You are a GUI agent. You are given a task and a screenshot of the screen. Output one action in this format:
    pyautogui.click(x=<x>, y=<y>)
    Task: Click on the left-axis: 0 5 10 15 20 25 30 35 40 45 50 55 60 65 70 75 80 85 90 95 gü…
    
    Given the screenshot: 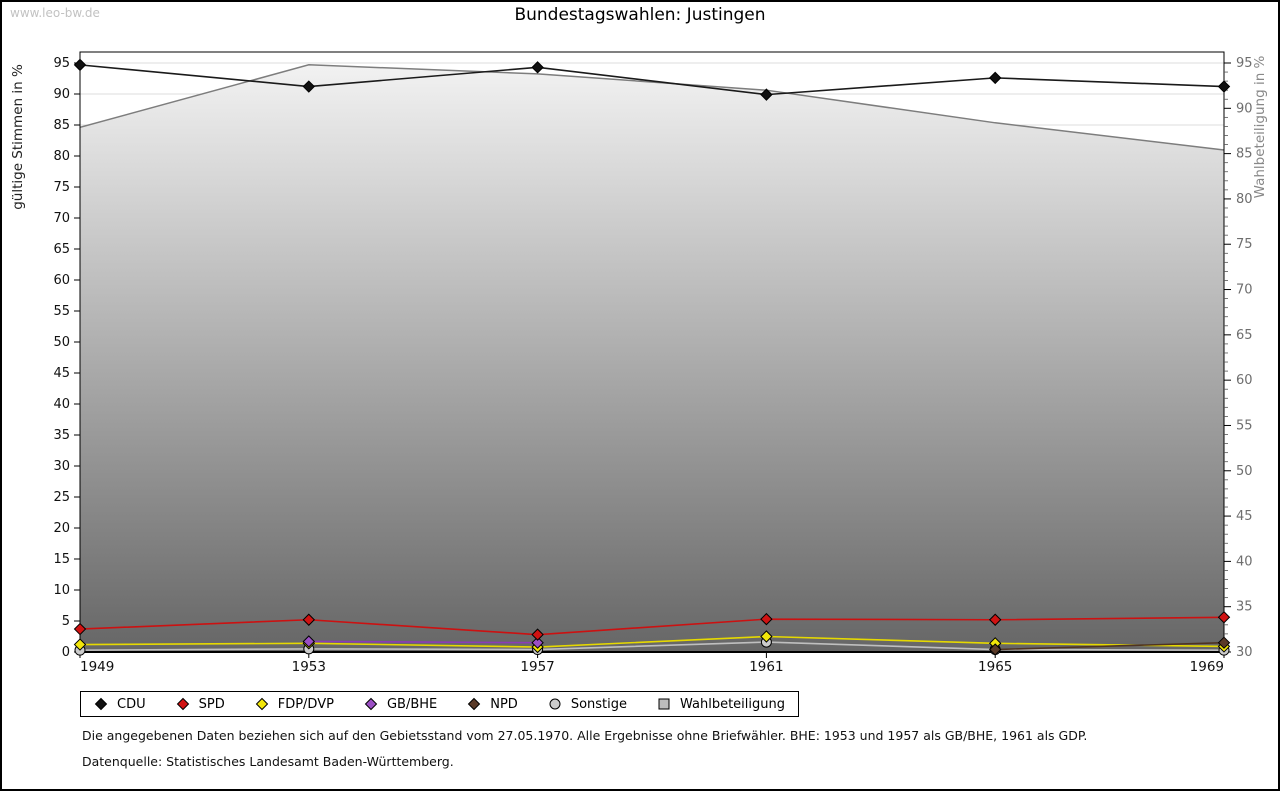 What is the action you would take?
    pyautogui.click(x=45, y=358)
    